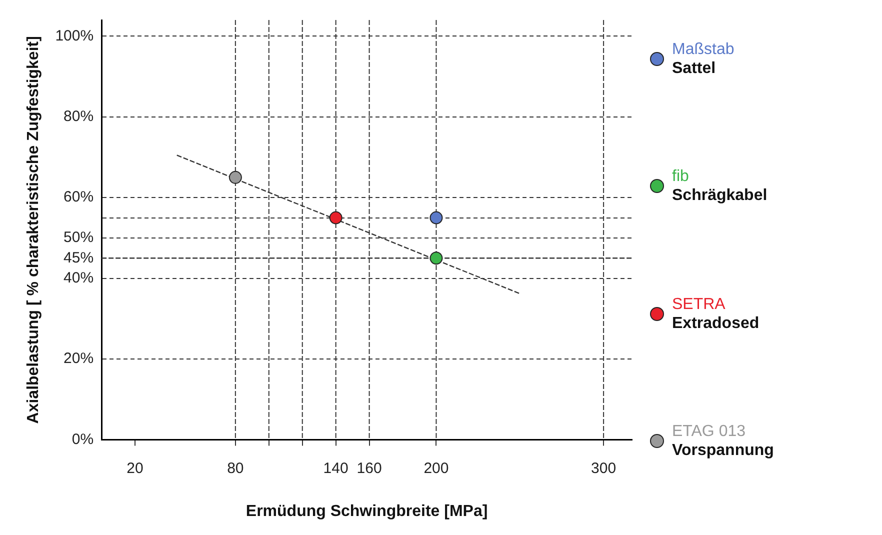 The height and width of the screenshot is (535, 882). Describe the element at coordinates (436, 468) in the screenshot. I see `x-tick-label: 200` at that location.